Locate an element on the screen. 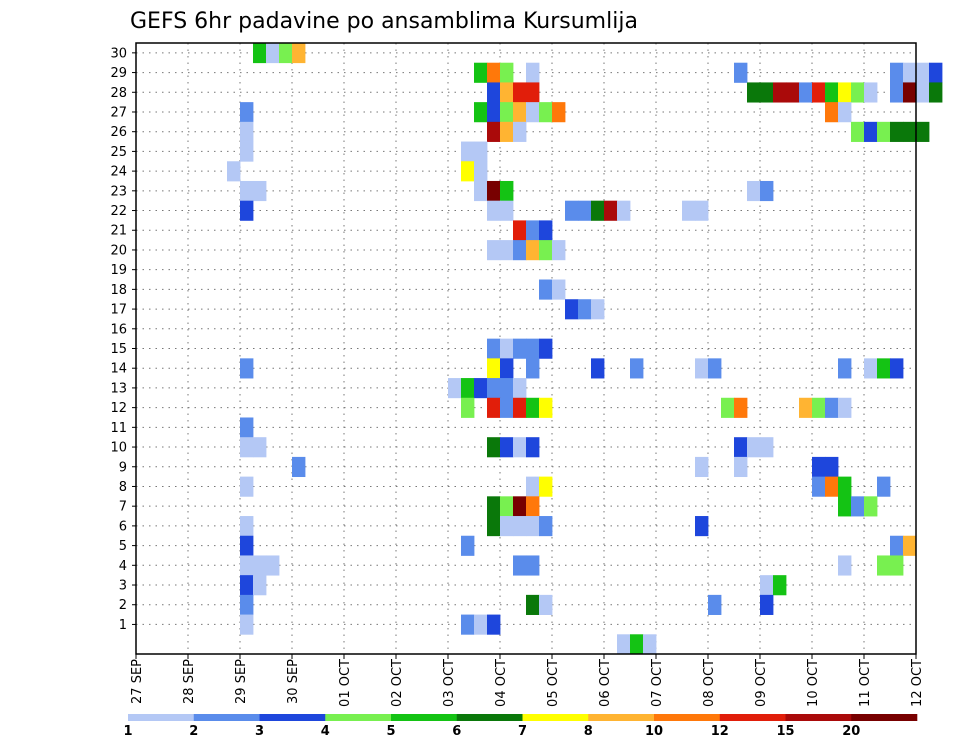  y-tick-label: 28 is located at coordinates (118, 93).